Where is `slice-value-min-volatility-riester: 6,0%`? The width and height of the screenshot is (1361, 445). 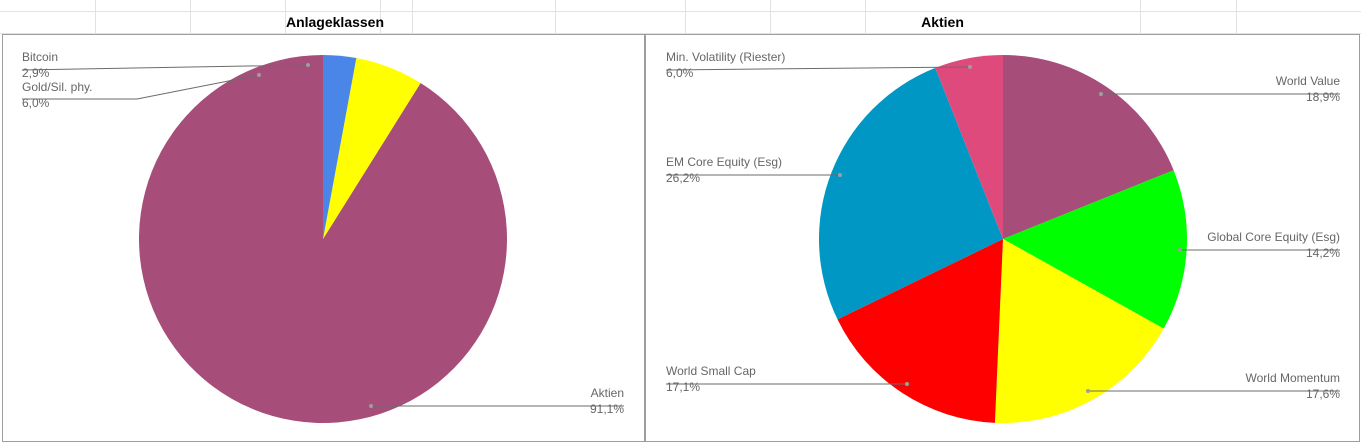 slice-value-min-volatility-riester: 6,0% is located at coordinates (680, 73).